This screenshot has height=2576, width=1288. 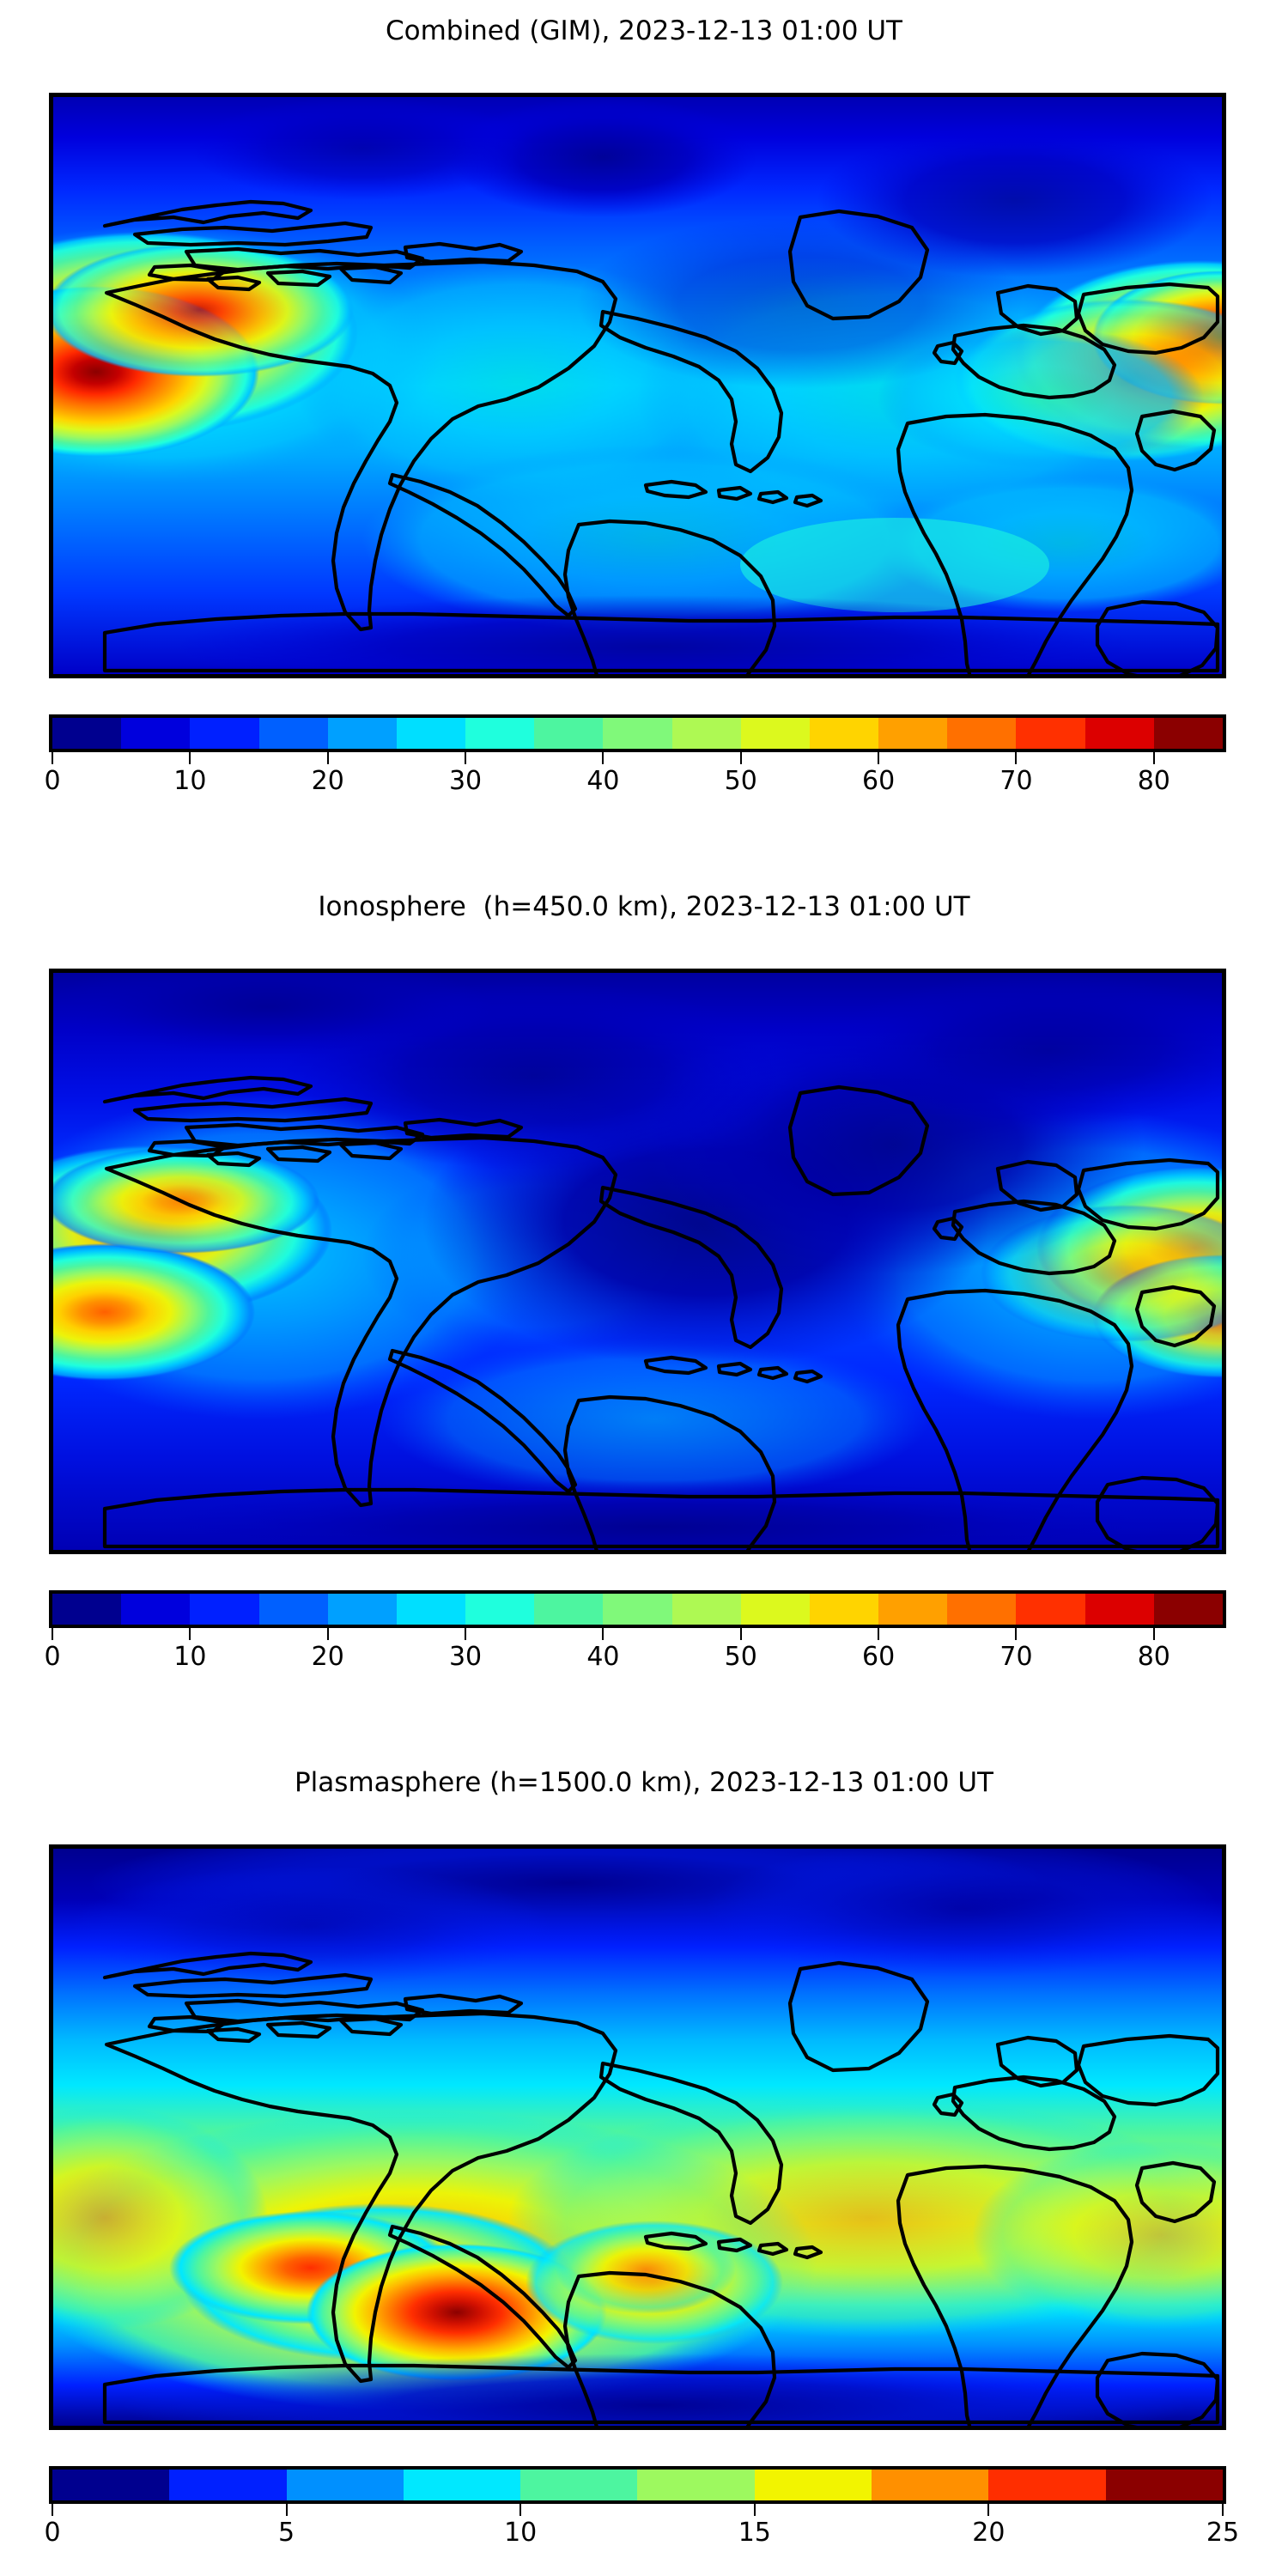 I want to click on colorbar-tick-label: 15, so click(x=755, y=2533).